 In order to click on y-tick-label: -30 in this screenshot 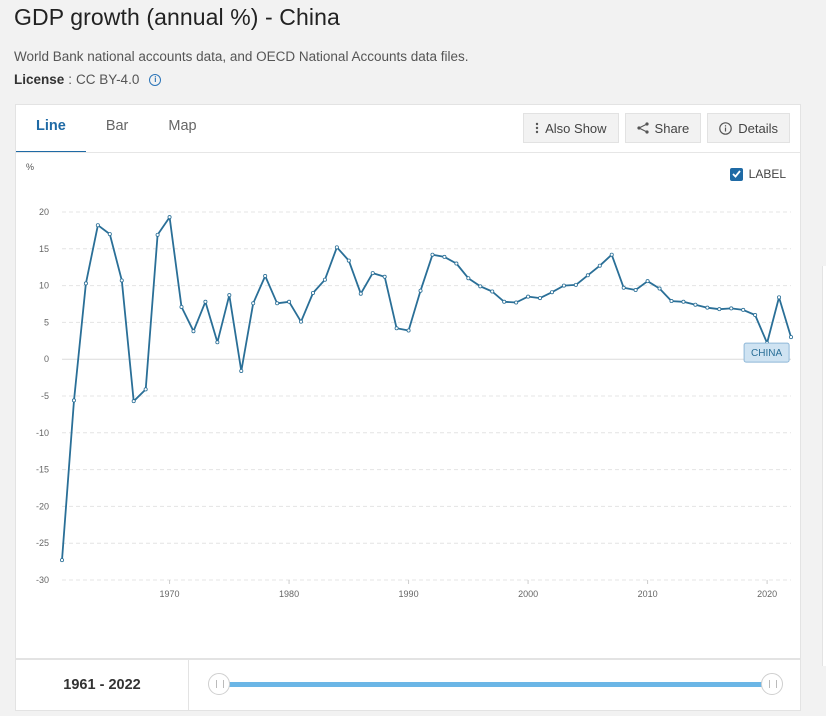, I will do `click(42, 580)`.